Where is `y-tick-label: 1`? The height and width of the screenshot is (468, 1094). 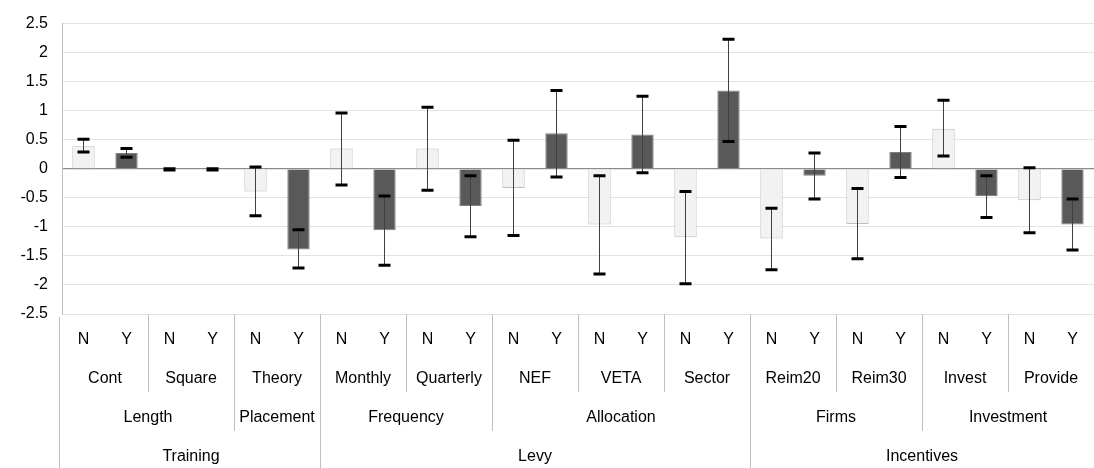 y-tick-label: 1 is located at coordinates (44, 110).